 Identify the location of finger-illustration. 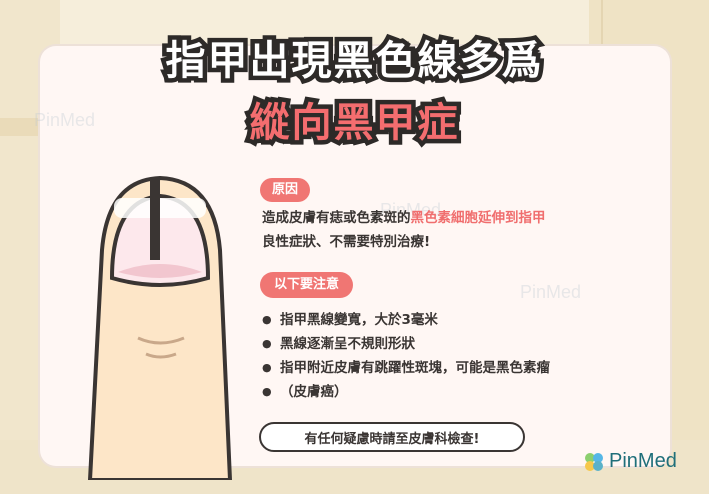
(160, 327).